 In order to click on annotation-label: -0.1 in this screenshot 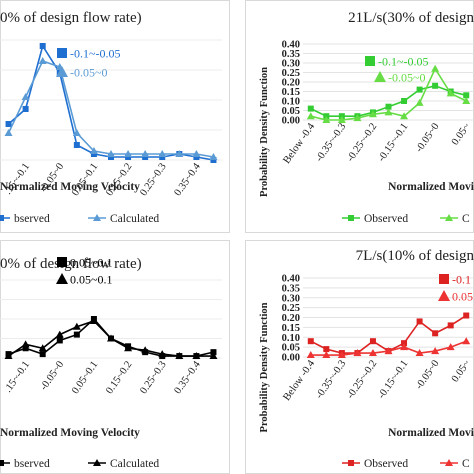, I will do `click(461, 280)`.